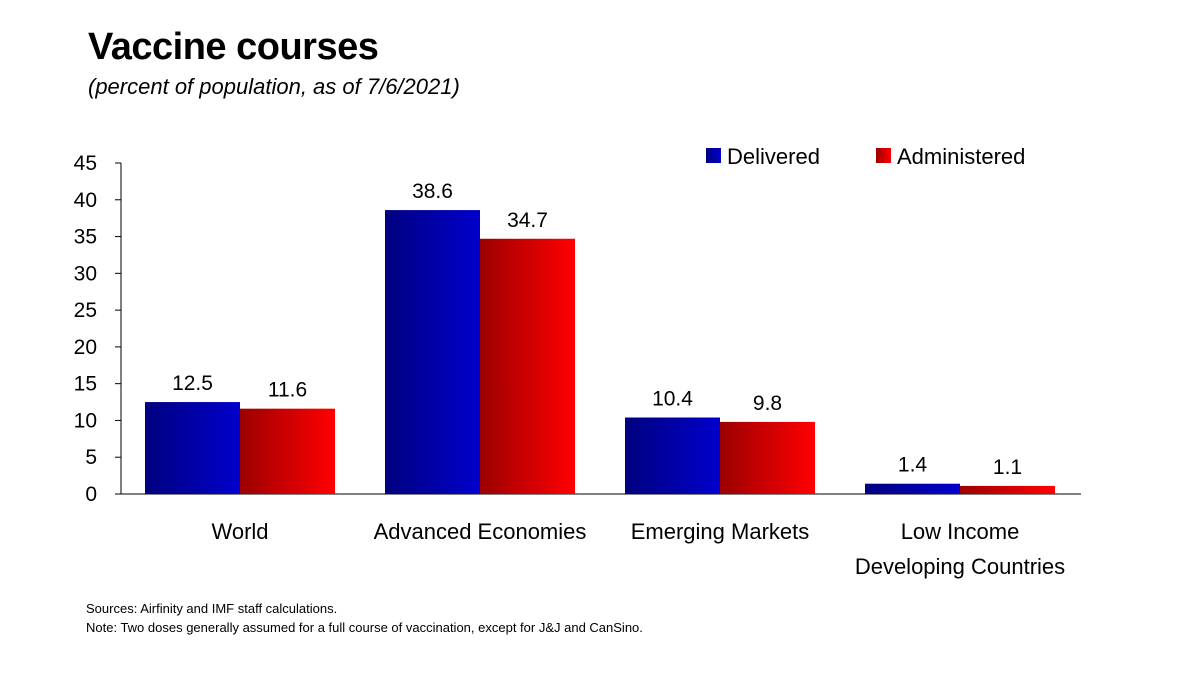 This screenshot has width=1200, height=675. What do you see at coordinates (960, 531) in the screenshot?
I see `category-label: Low Income` at bounding box center [960, 531].